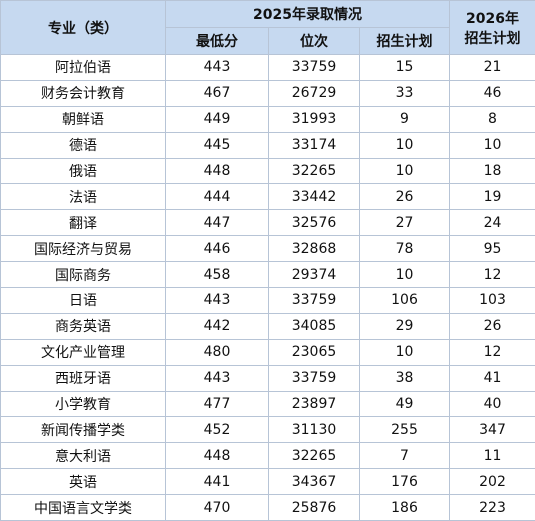 The height and width of the screenshot is (521, 535). I want to click on table-row: 新闻传播学类 452 31130 255 347, so click(267, 430).